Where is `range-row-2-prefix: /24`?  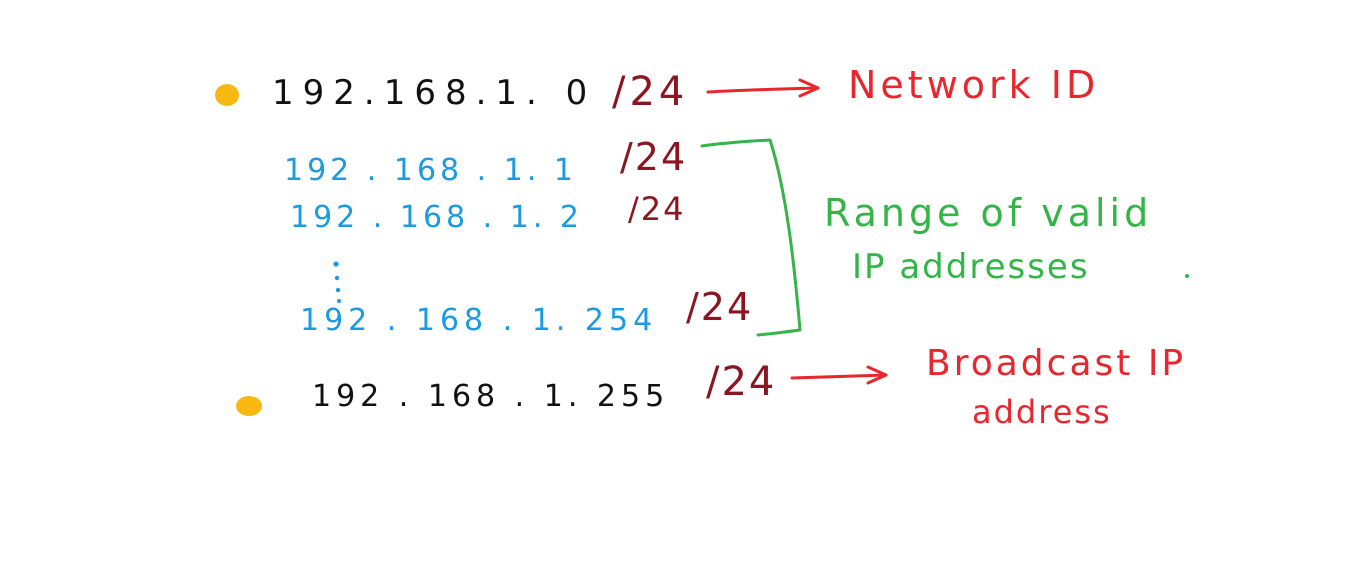
range-row-2-prefix: /24 is located at coordinates (657, 209).